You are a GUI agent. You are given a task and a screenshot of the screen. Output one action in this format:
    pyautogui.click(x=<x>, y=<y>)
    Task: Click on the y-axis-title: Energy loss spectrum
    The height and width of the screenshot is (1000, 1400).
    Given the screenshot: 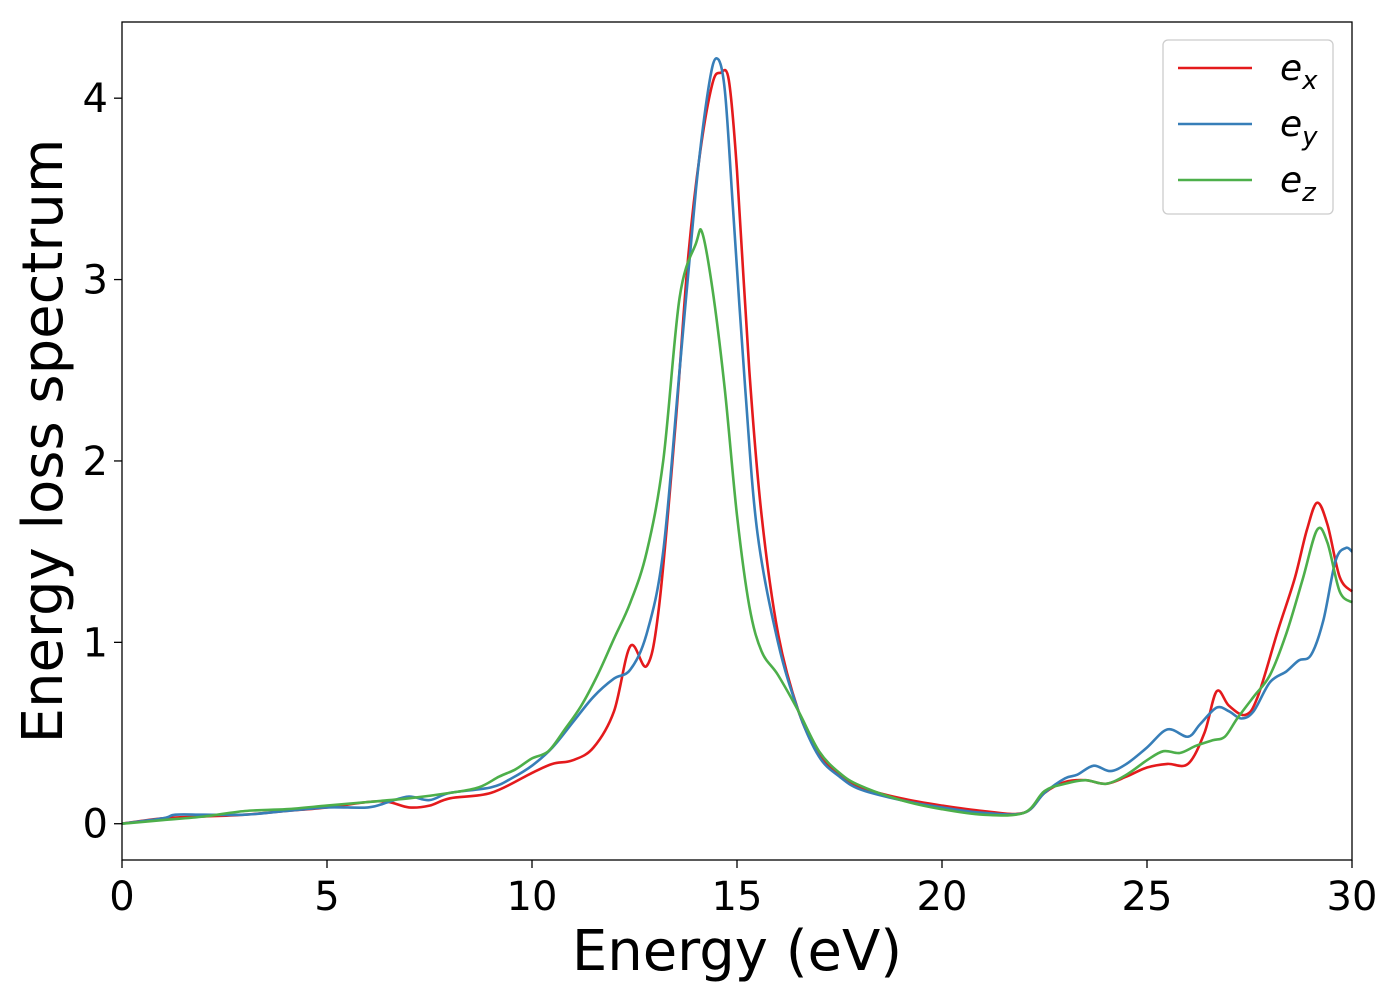 What is the action you would take?
    pyautogui.click(x=43, y=441)
    